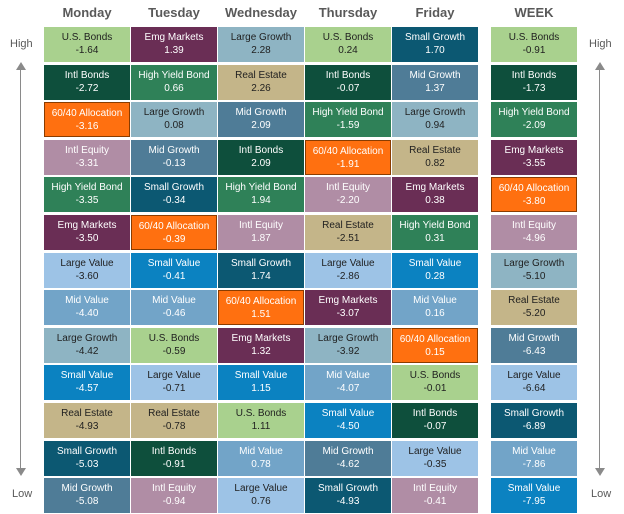 The height and width of the screenshot is (514, 624). What do you see at coordinates (87, 44) in the screenshot?
I see `quilt-cell: U.S. Bonds -1.64` at bounding box center [87, 44].